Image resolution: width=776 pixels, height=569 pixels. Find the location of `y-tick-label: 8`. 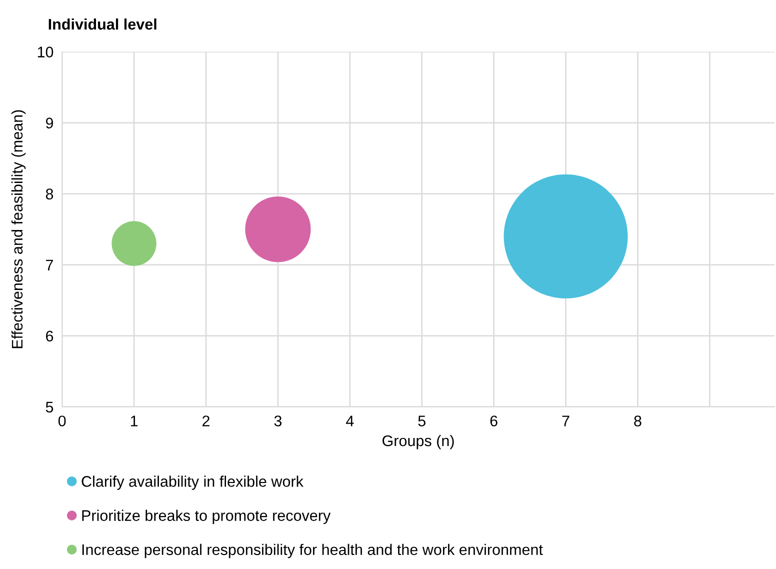

y-tick-label: 8 is located at coordinates (50, 194).